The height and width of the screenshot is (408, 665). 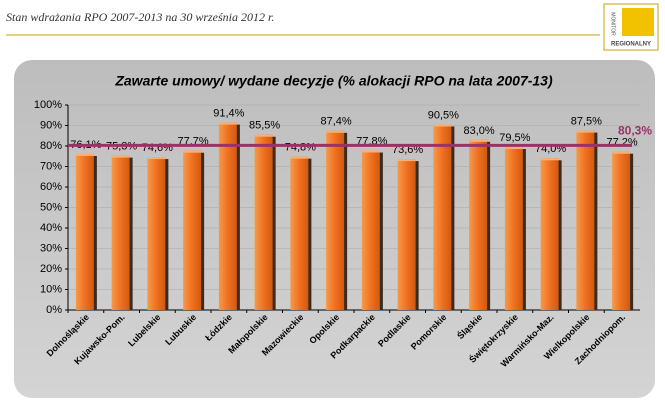 I want to click on value-label: 83,0%, so click(x=479, y=131).